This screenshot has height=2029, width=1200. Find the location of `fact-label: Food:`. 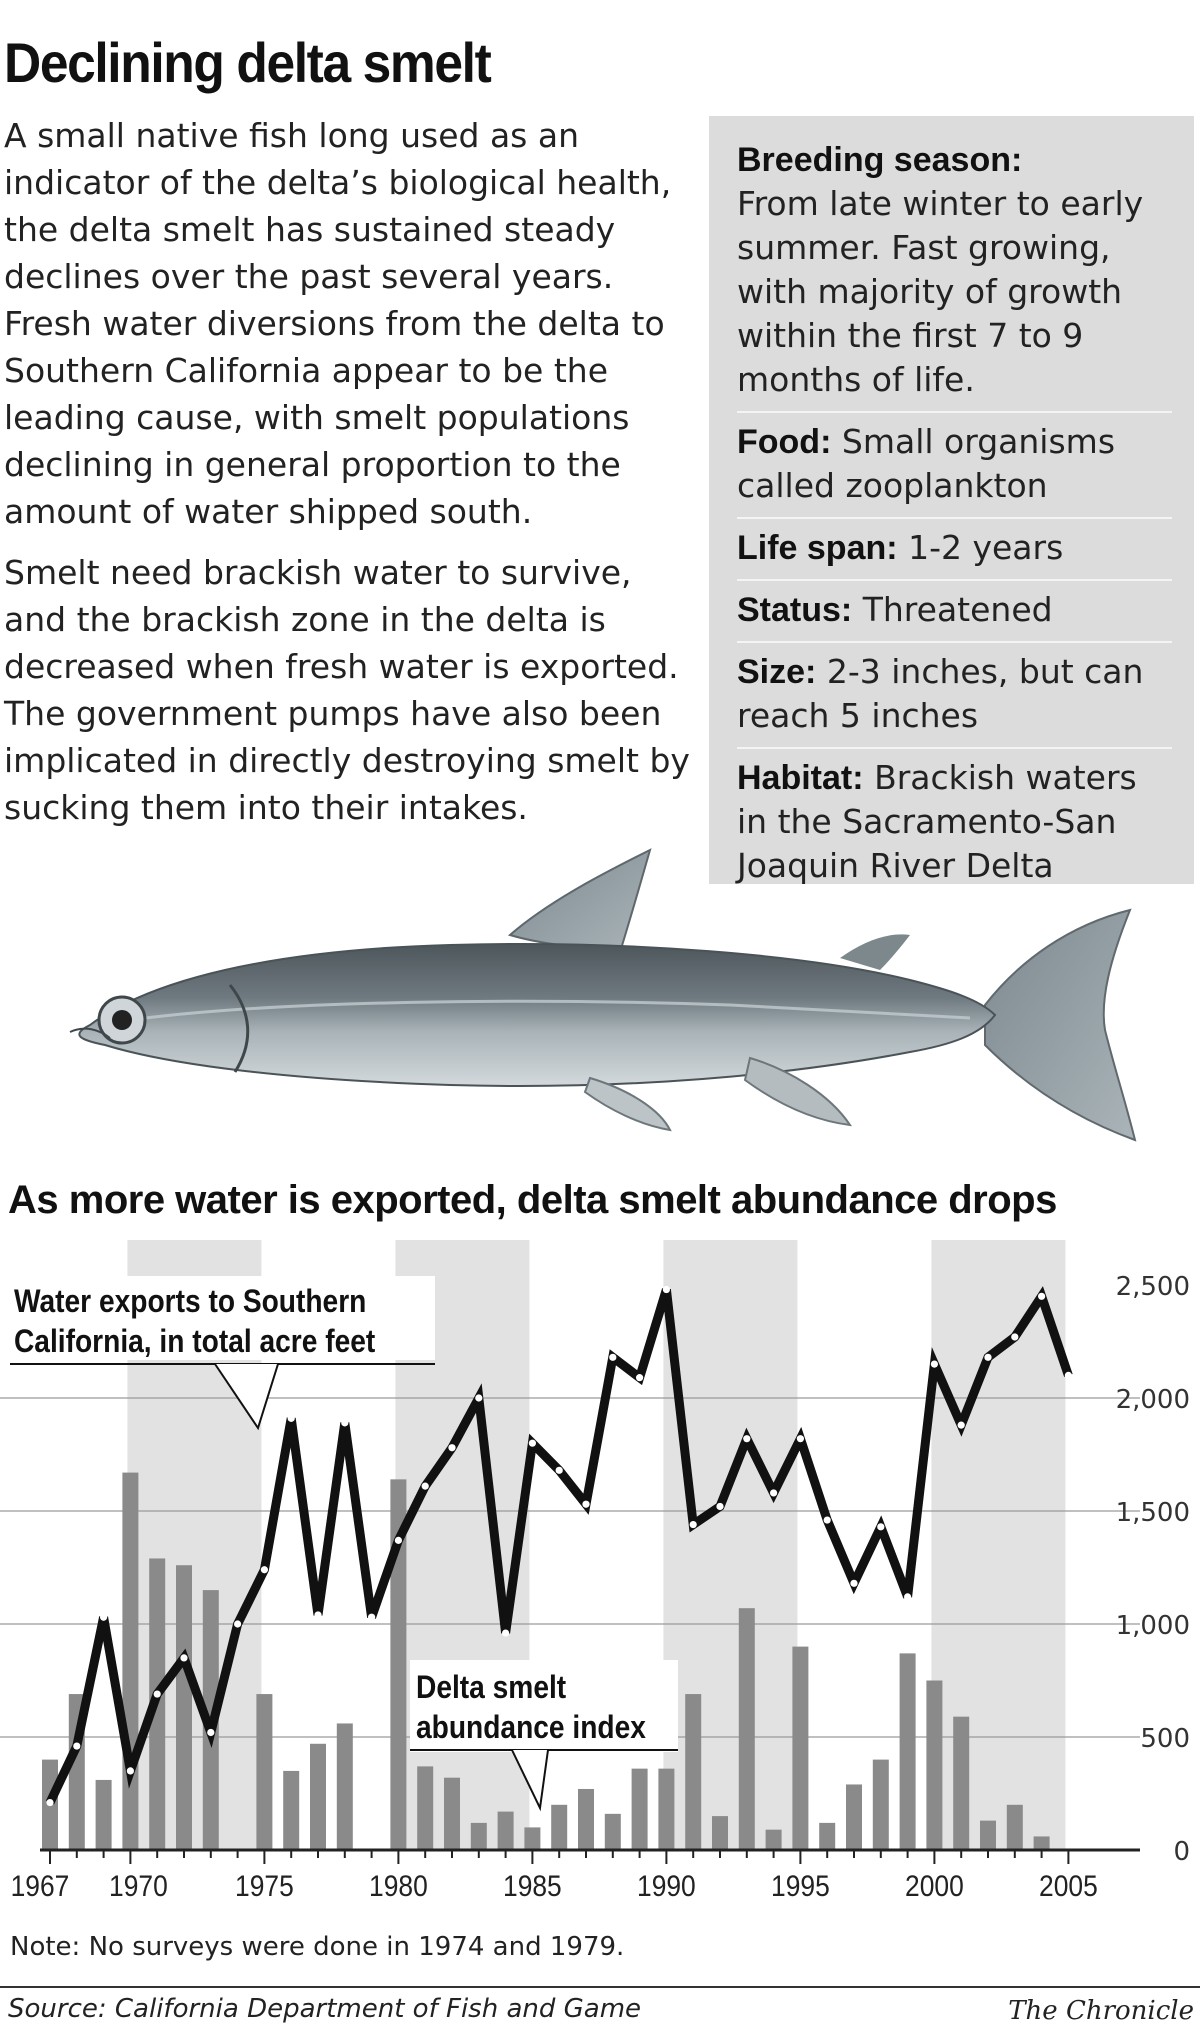

fact-label: Food: is located at coordinates (784, 442).